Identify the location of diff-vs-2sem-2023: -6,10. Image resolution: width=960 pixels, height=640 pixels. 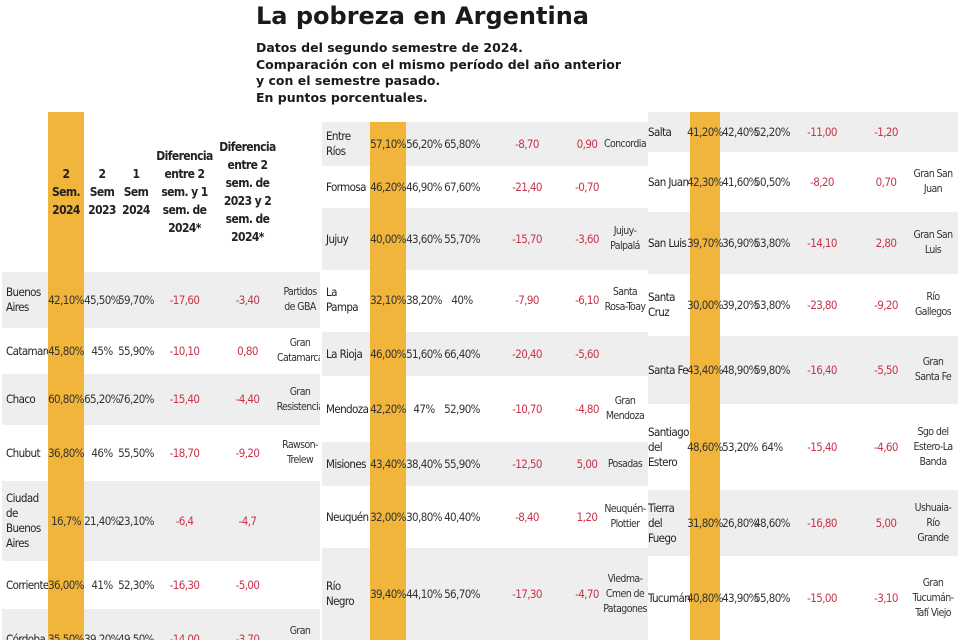
(587, 299).